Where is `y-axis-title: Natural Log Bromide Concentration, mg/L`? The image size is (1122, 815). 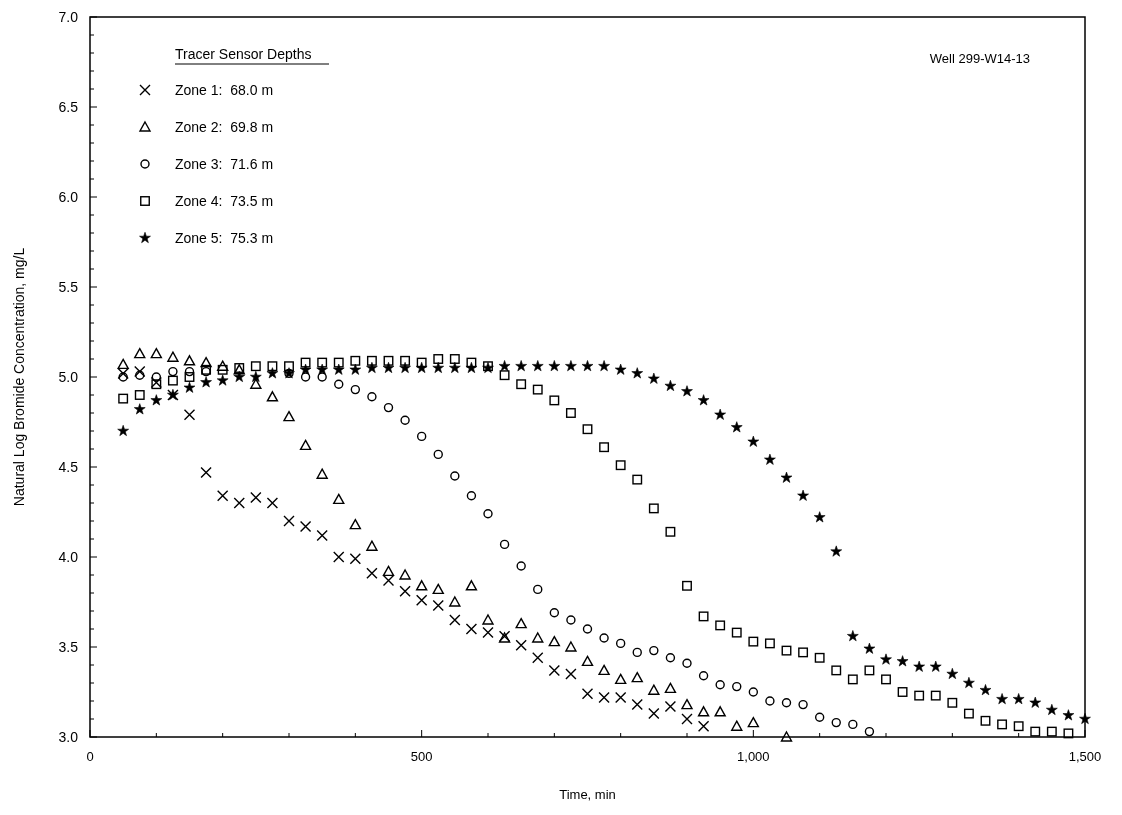
y-axis-title: Natural Log Bromide Concentration, mg/L is located at coordinates (19, 377).